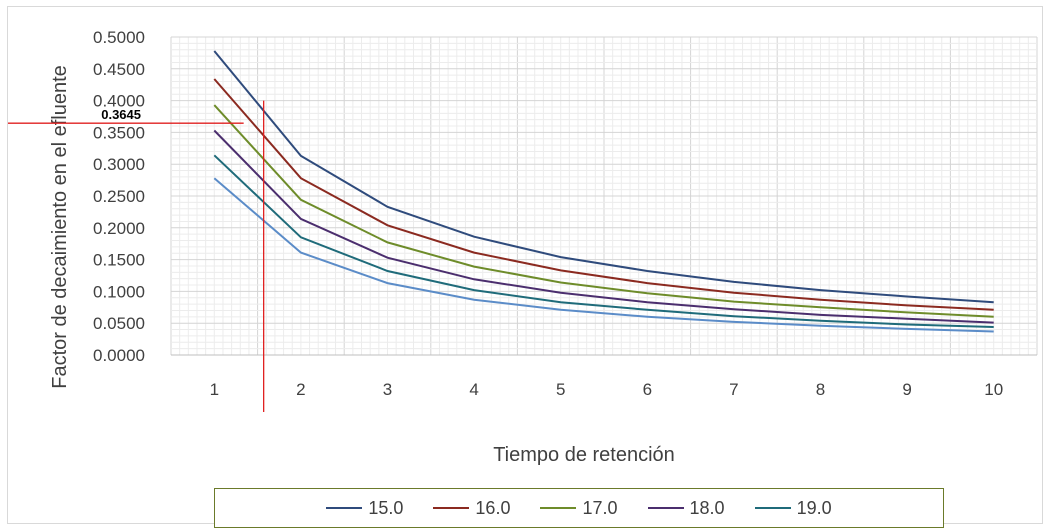  I want to click on legend-label: 18.0, so click(707, 507).